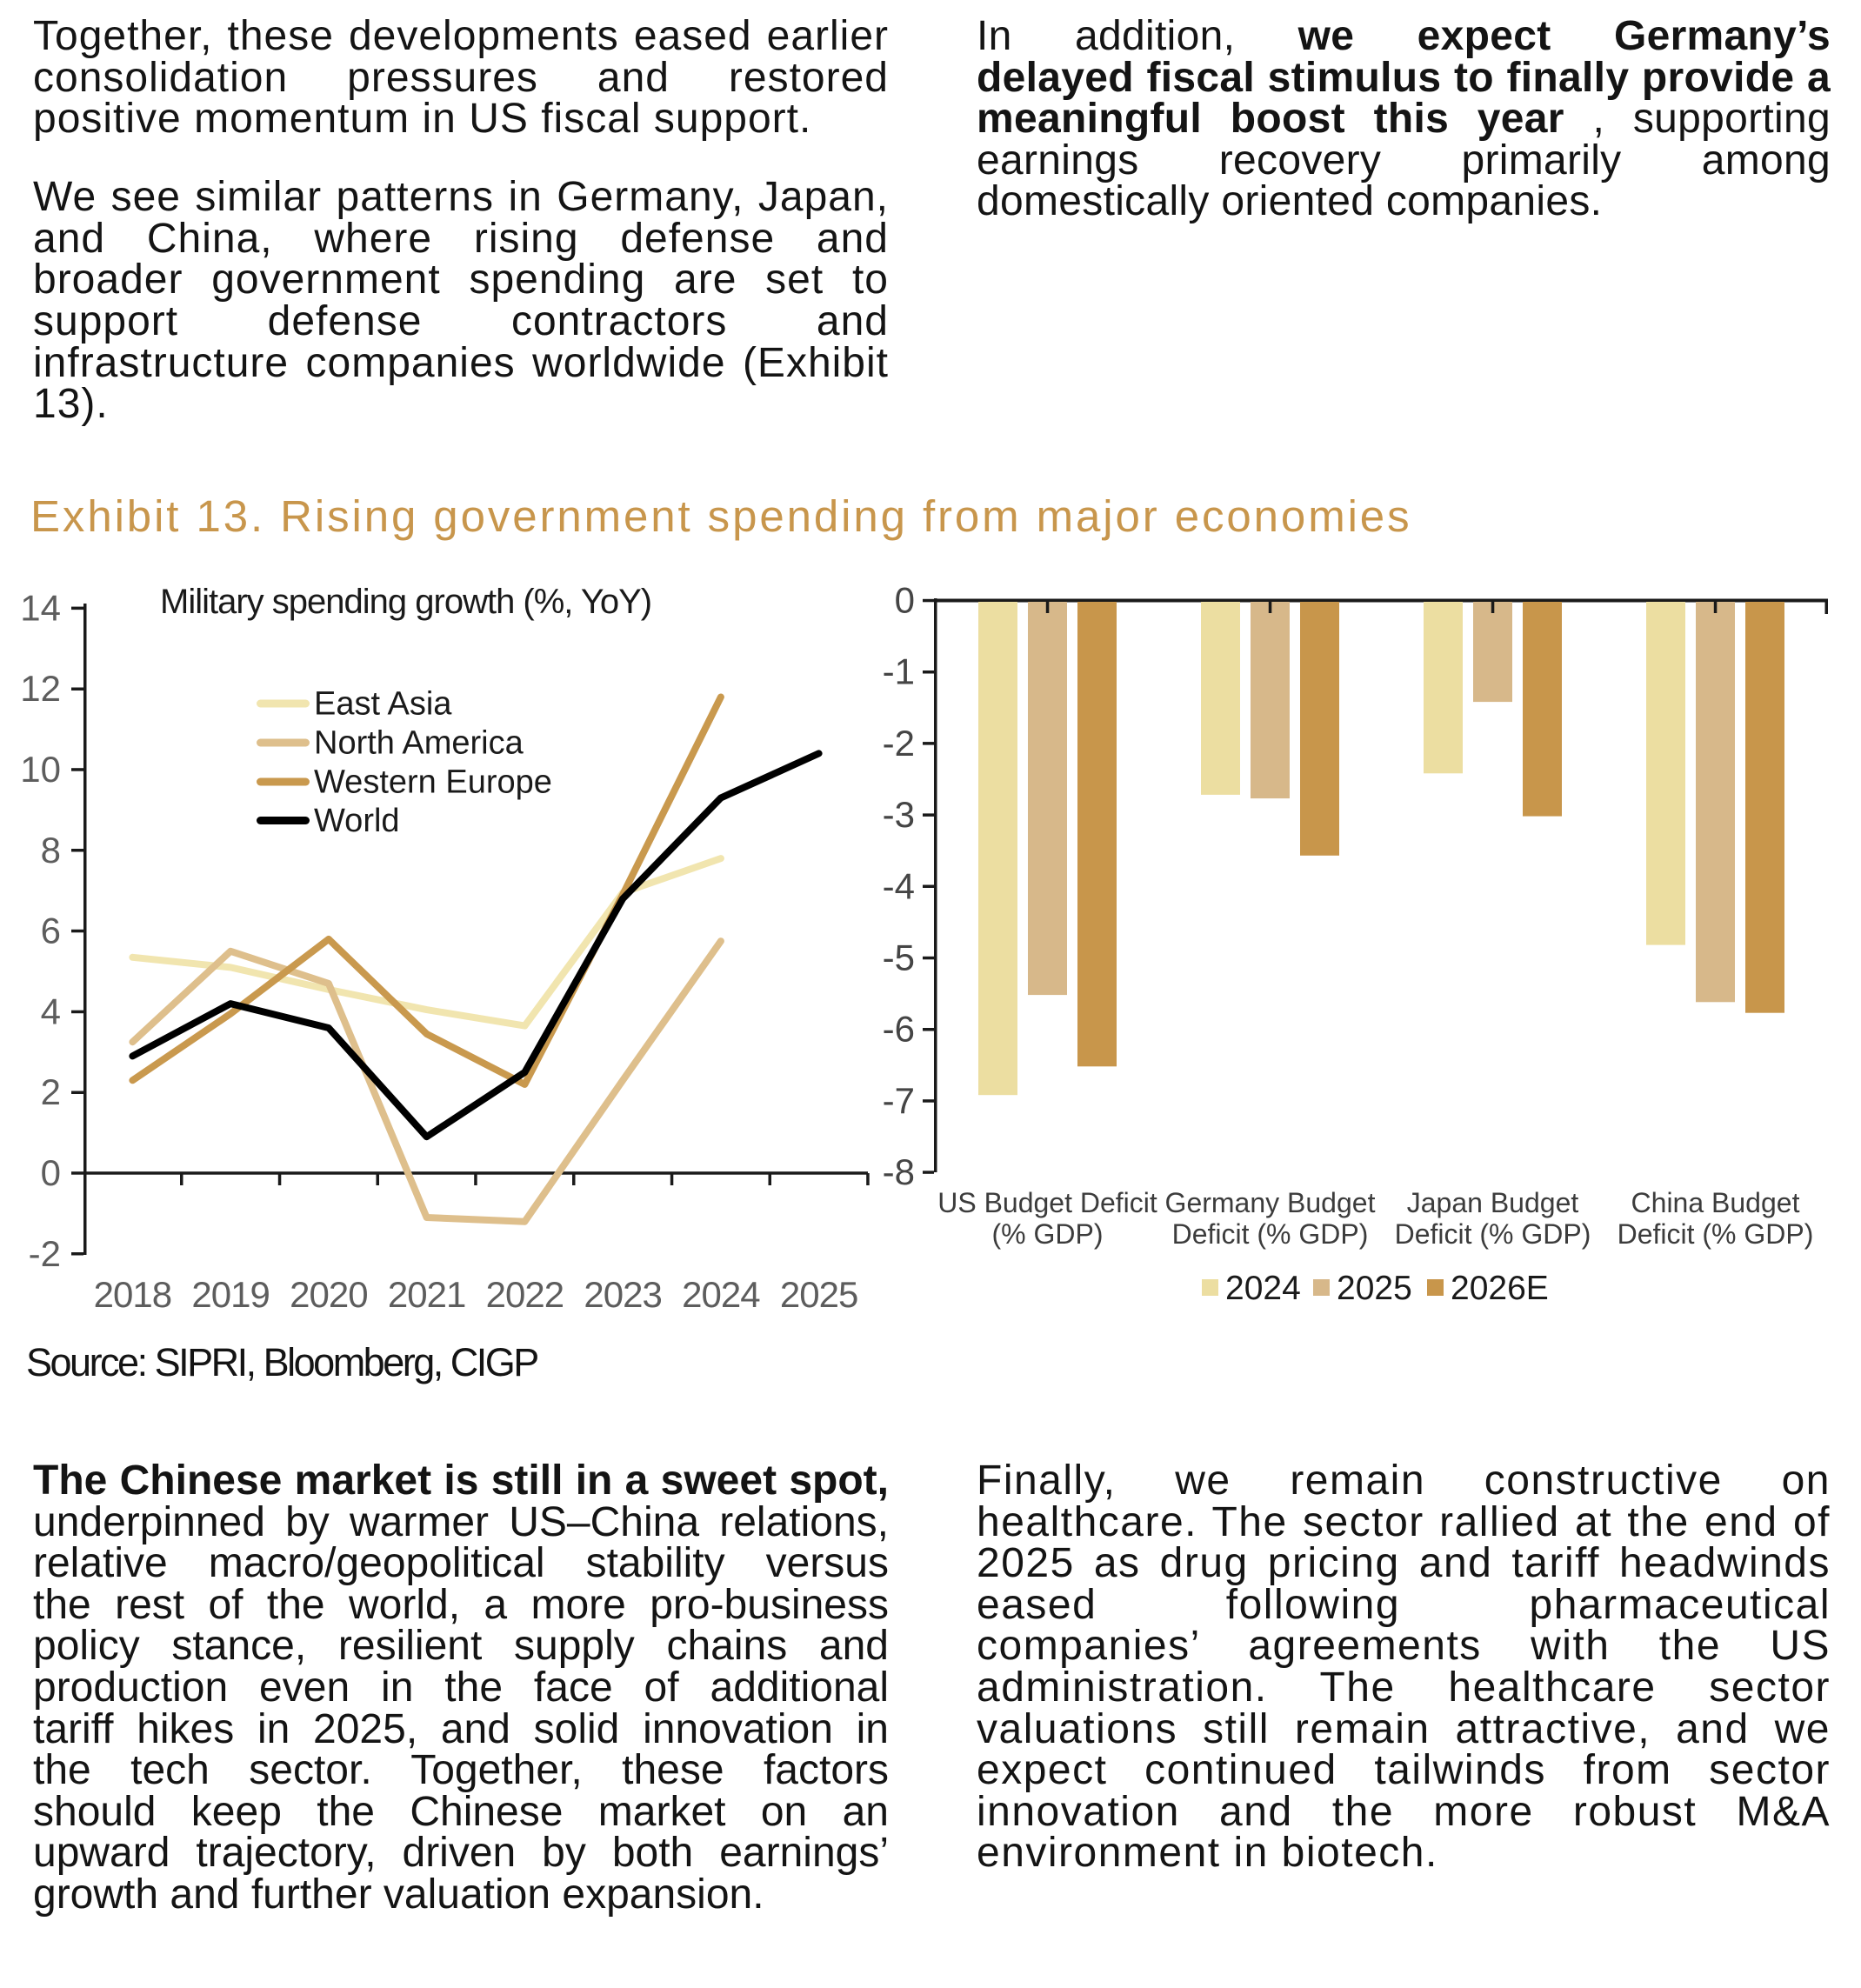  I want to click on svg-text: North America, so click(419, 743).